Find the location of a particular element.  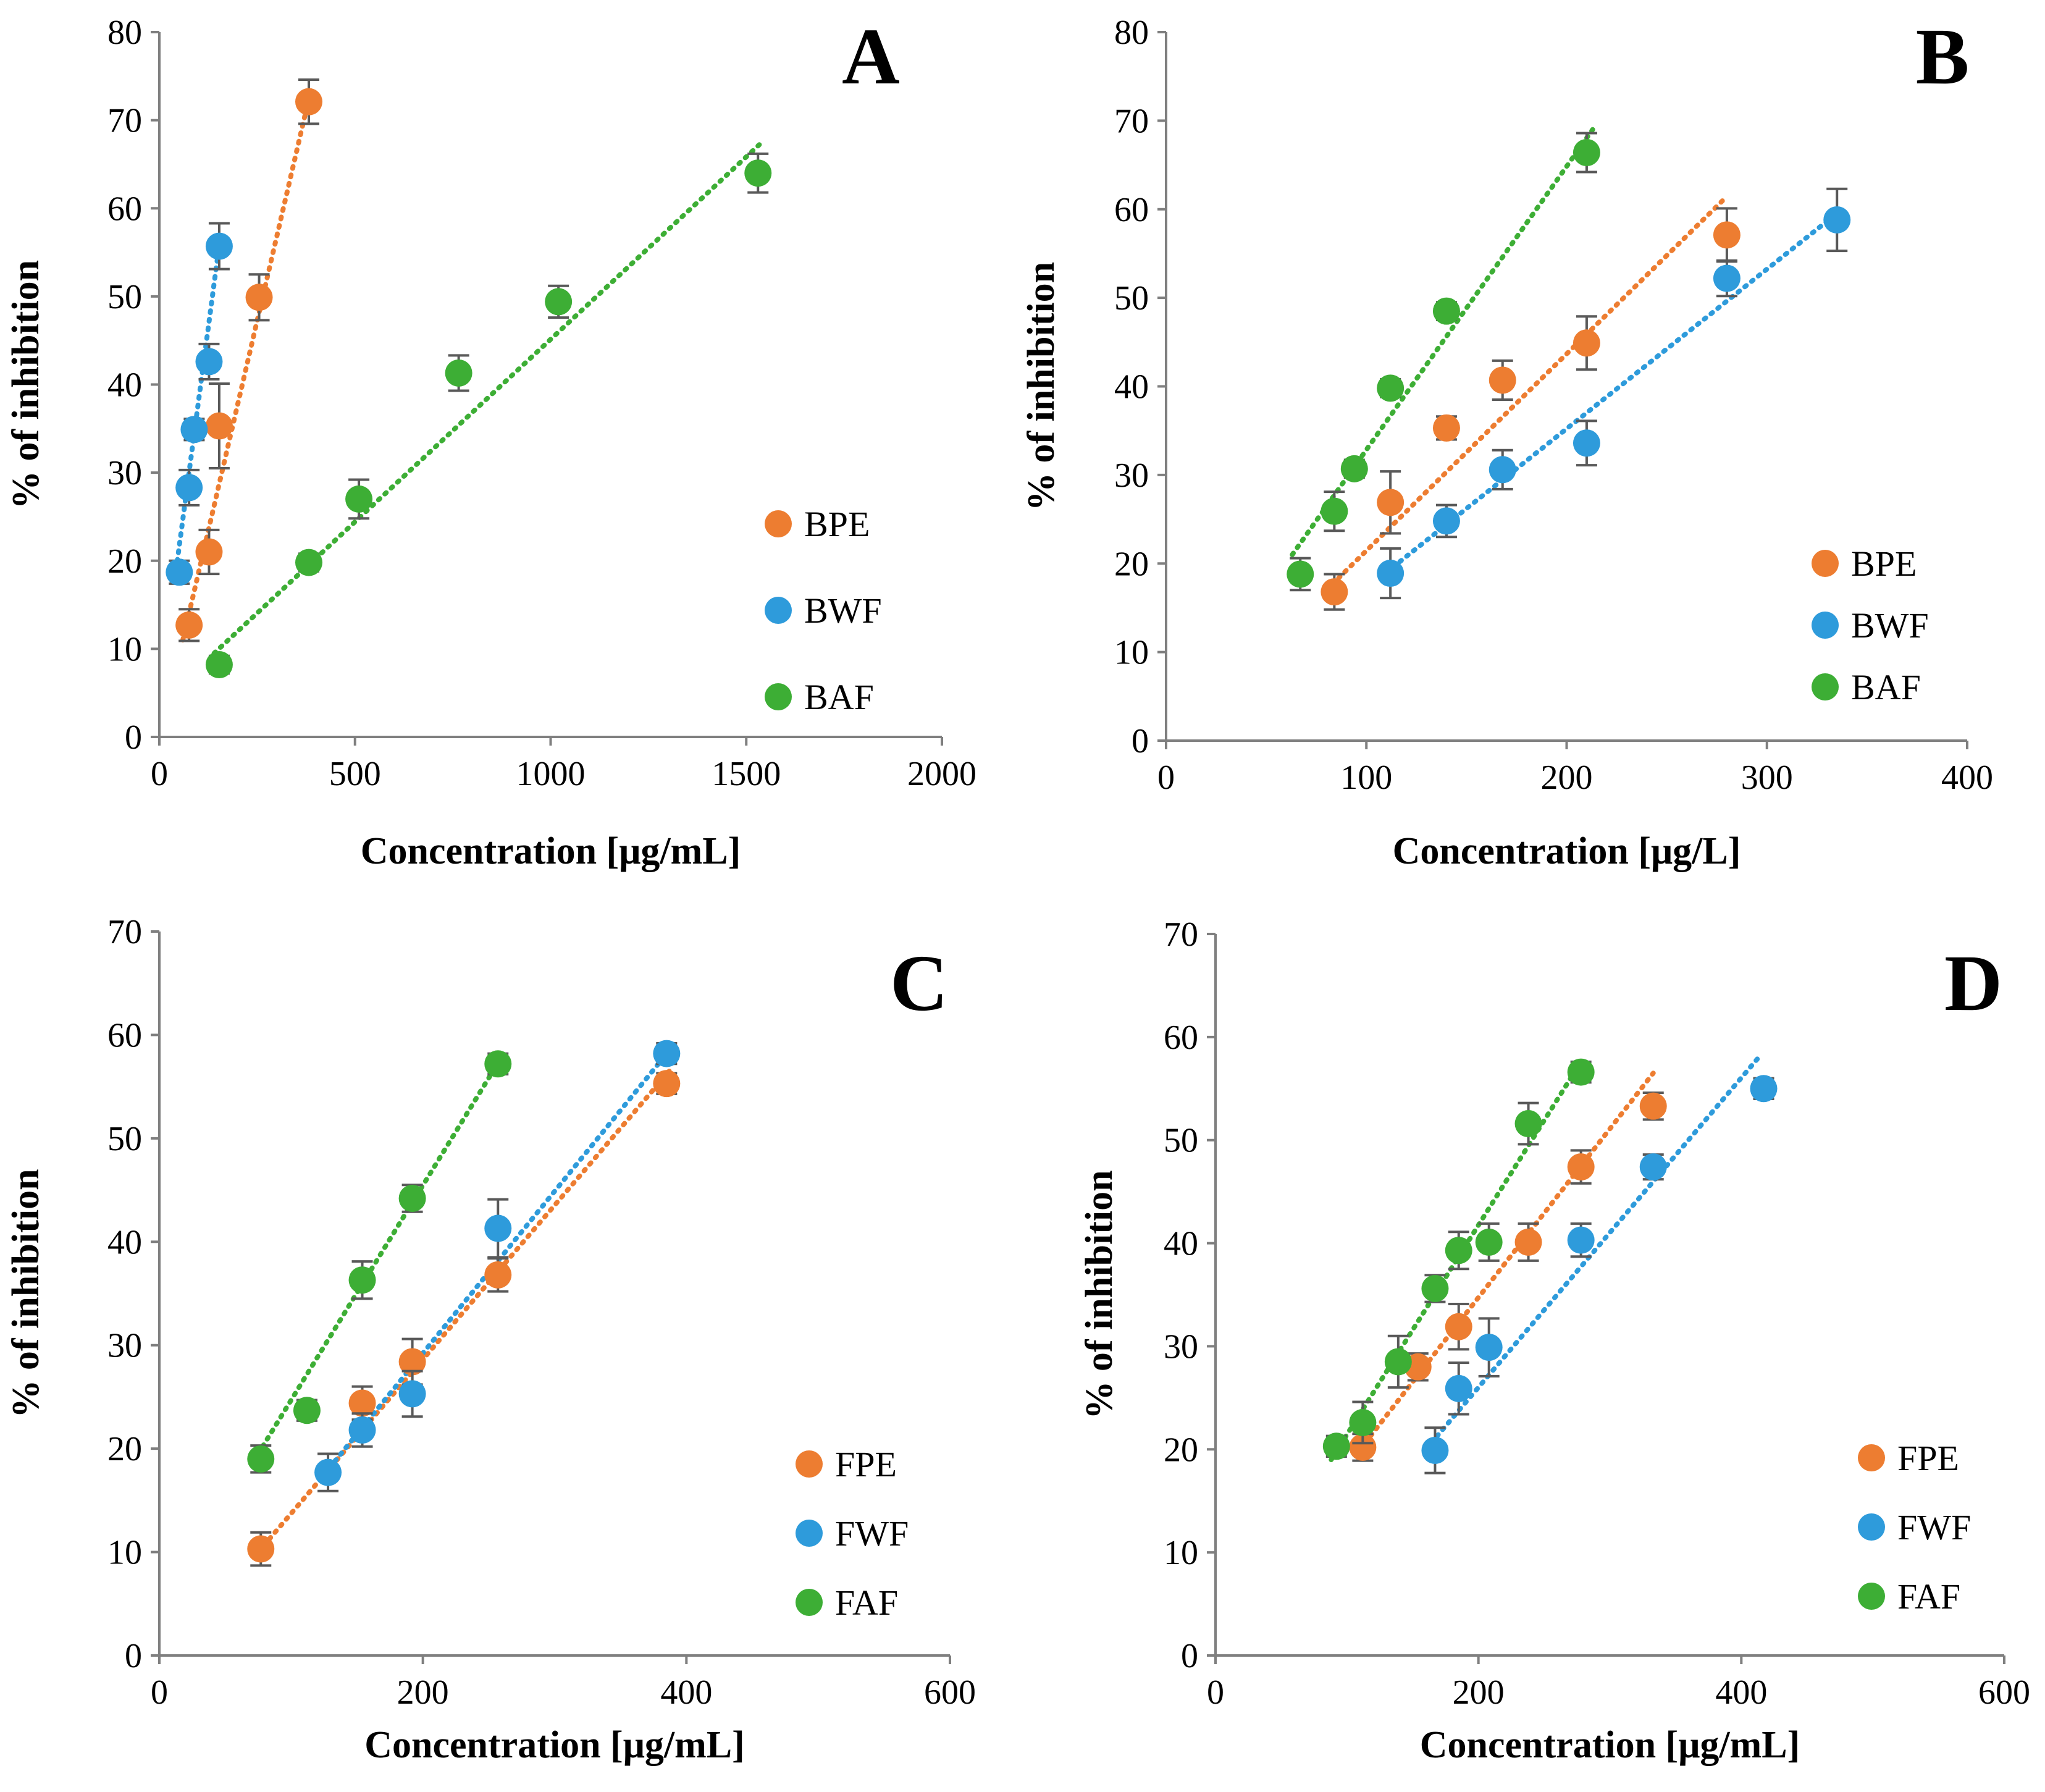

panel-letter: B is located at coordinates (1943, 56).